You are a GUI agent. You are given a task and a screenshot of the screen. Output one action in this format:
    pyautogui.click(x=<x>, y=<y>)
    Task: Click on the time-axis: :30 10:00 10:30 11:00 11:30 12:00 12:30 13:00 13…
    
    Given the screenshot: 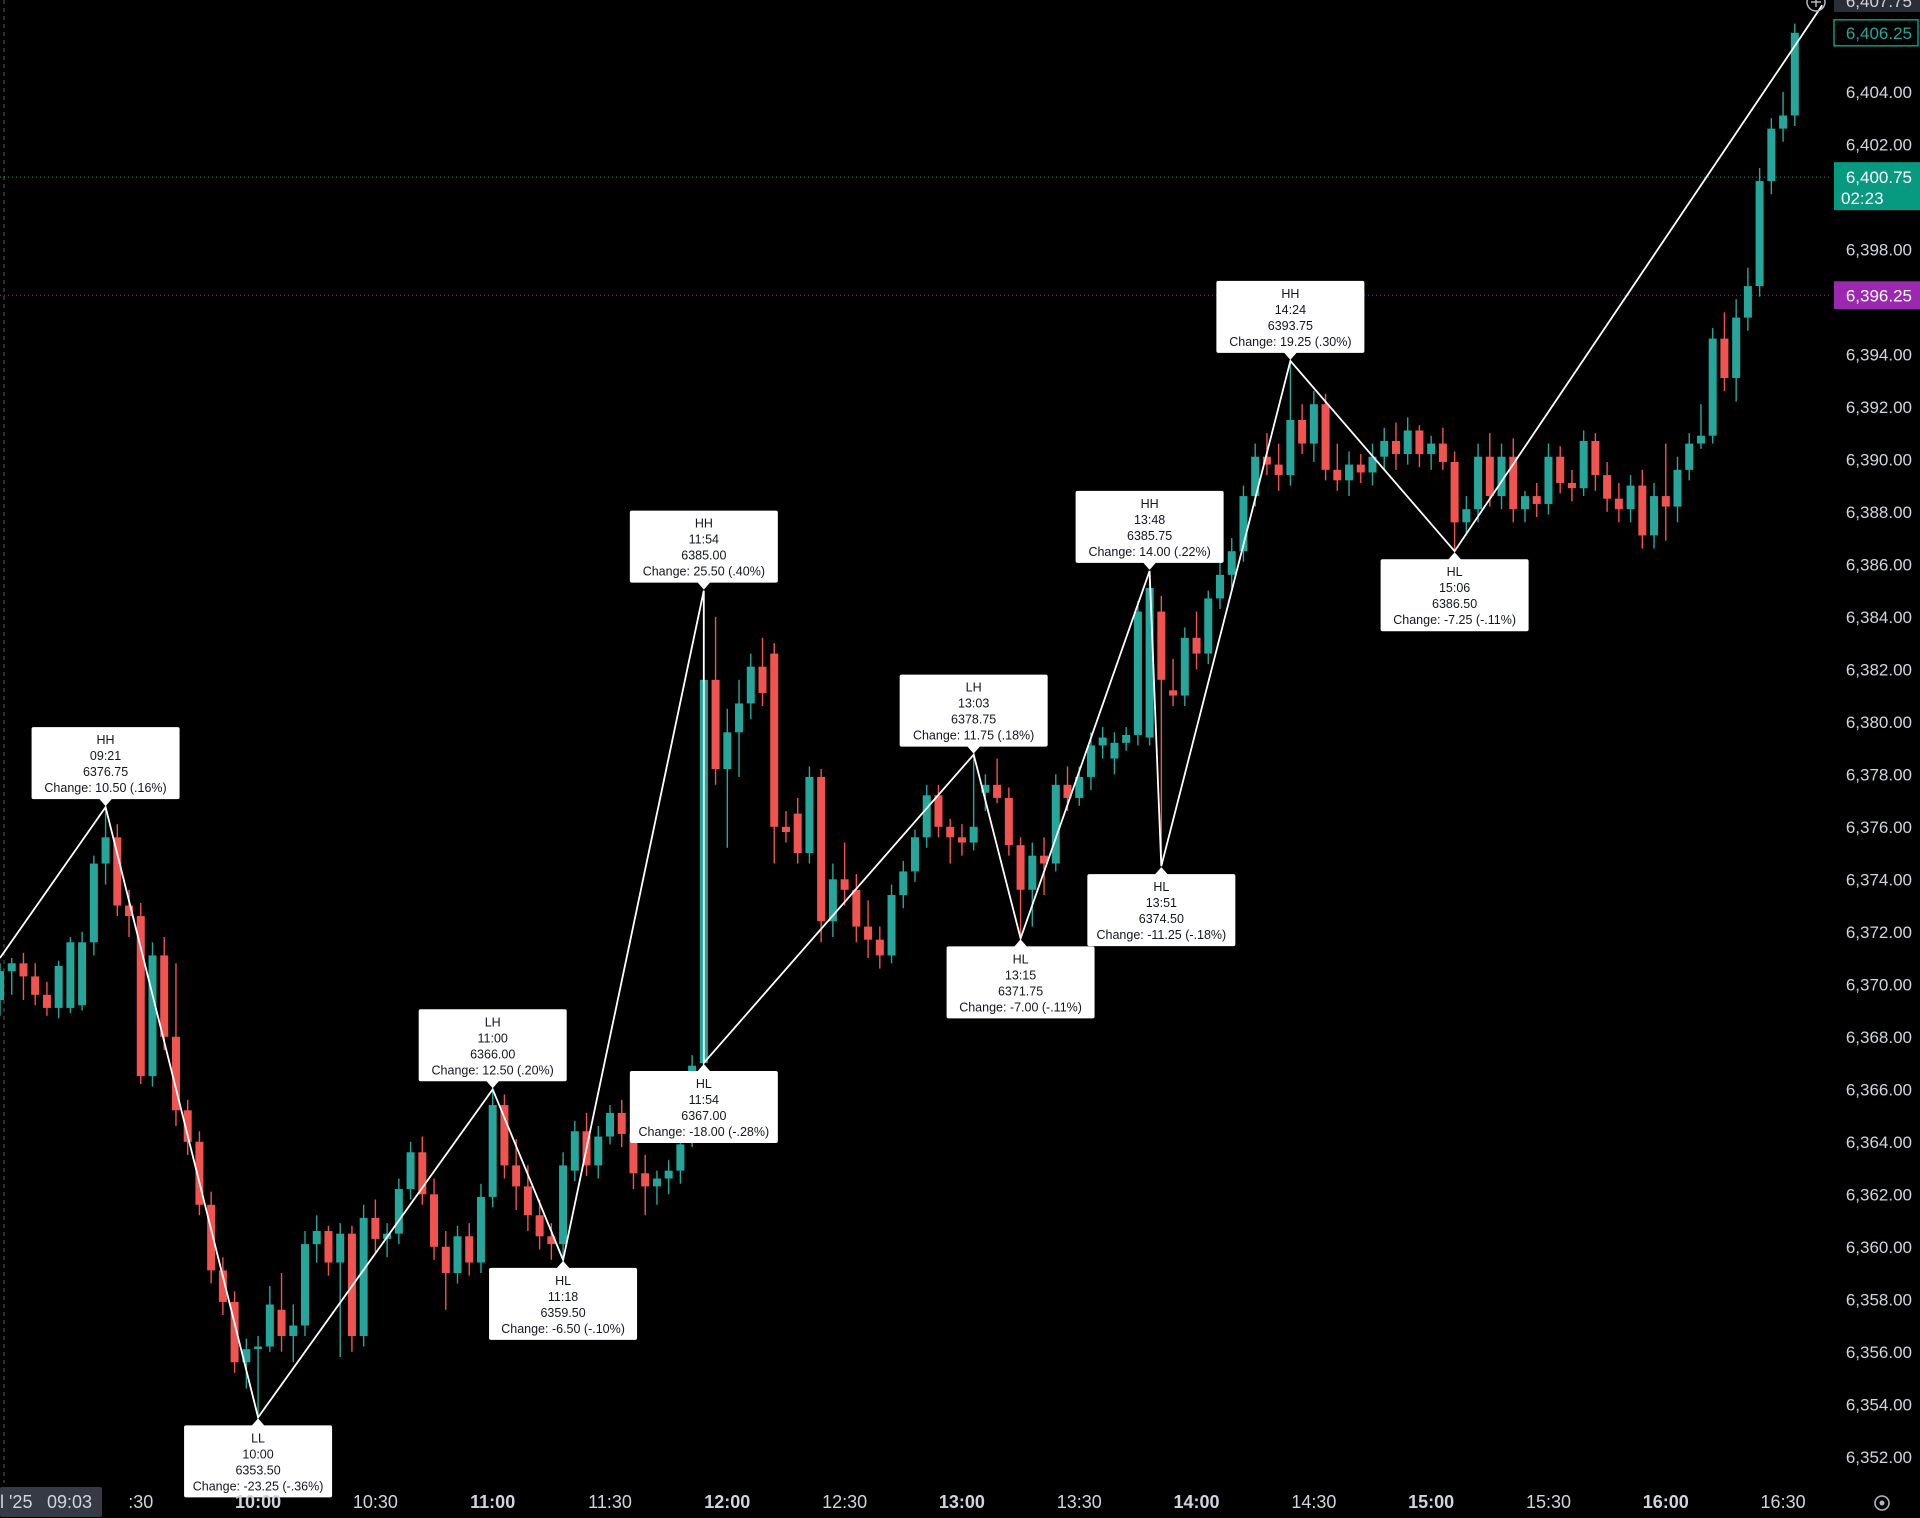 What is the action you would take?
    pyautogui.click(x=966, y=1502)
    